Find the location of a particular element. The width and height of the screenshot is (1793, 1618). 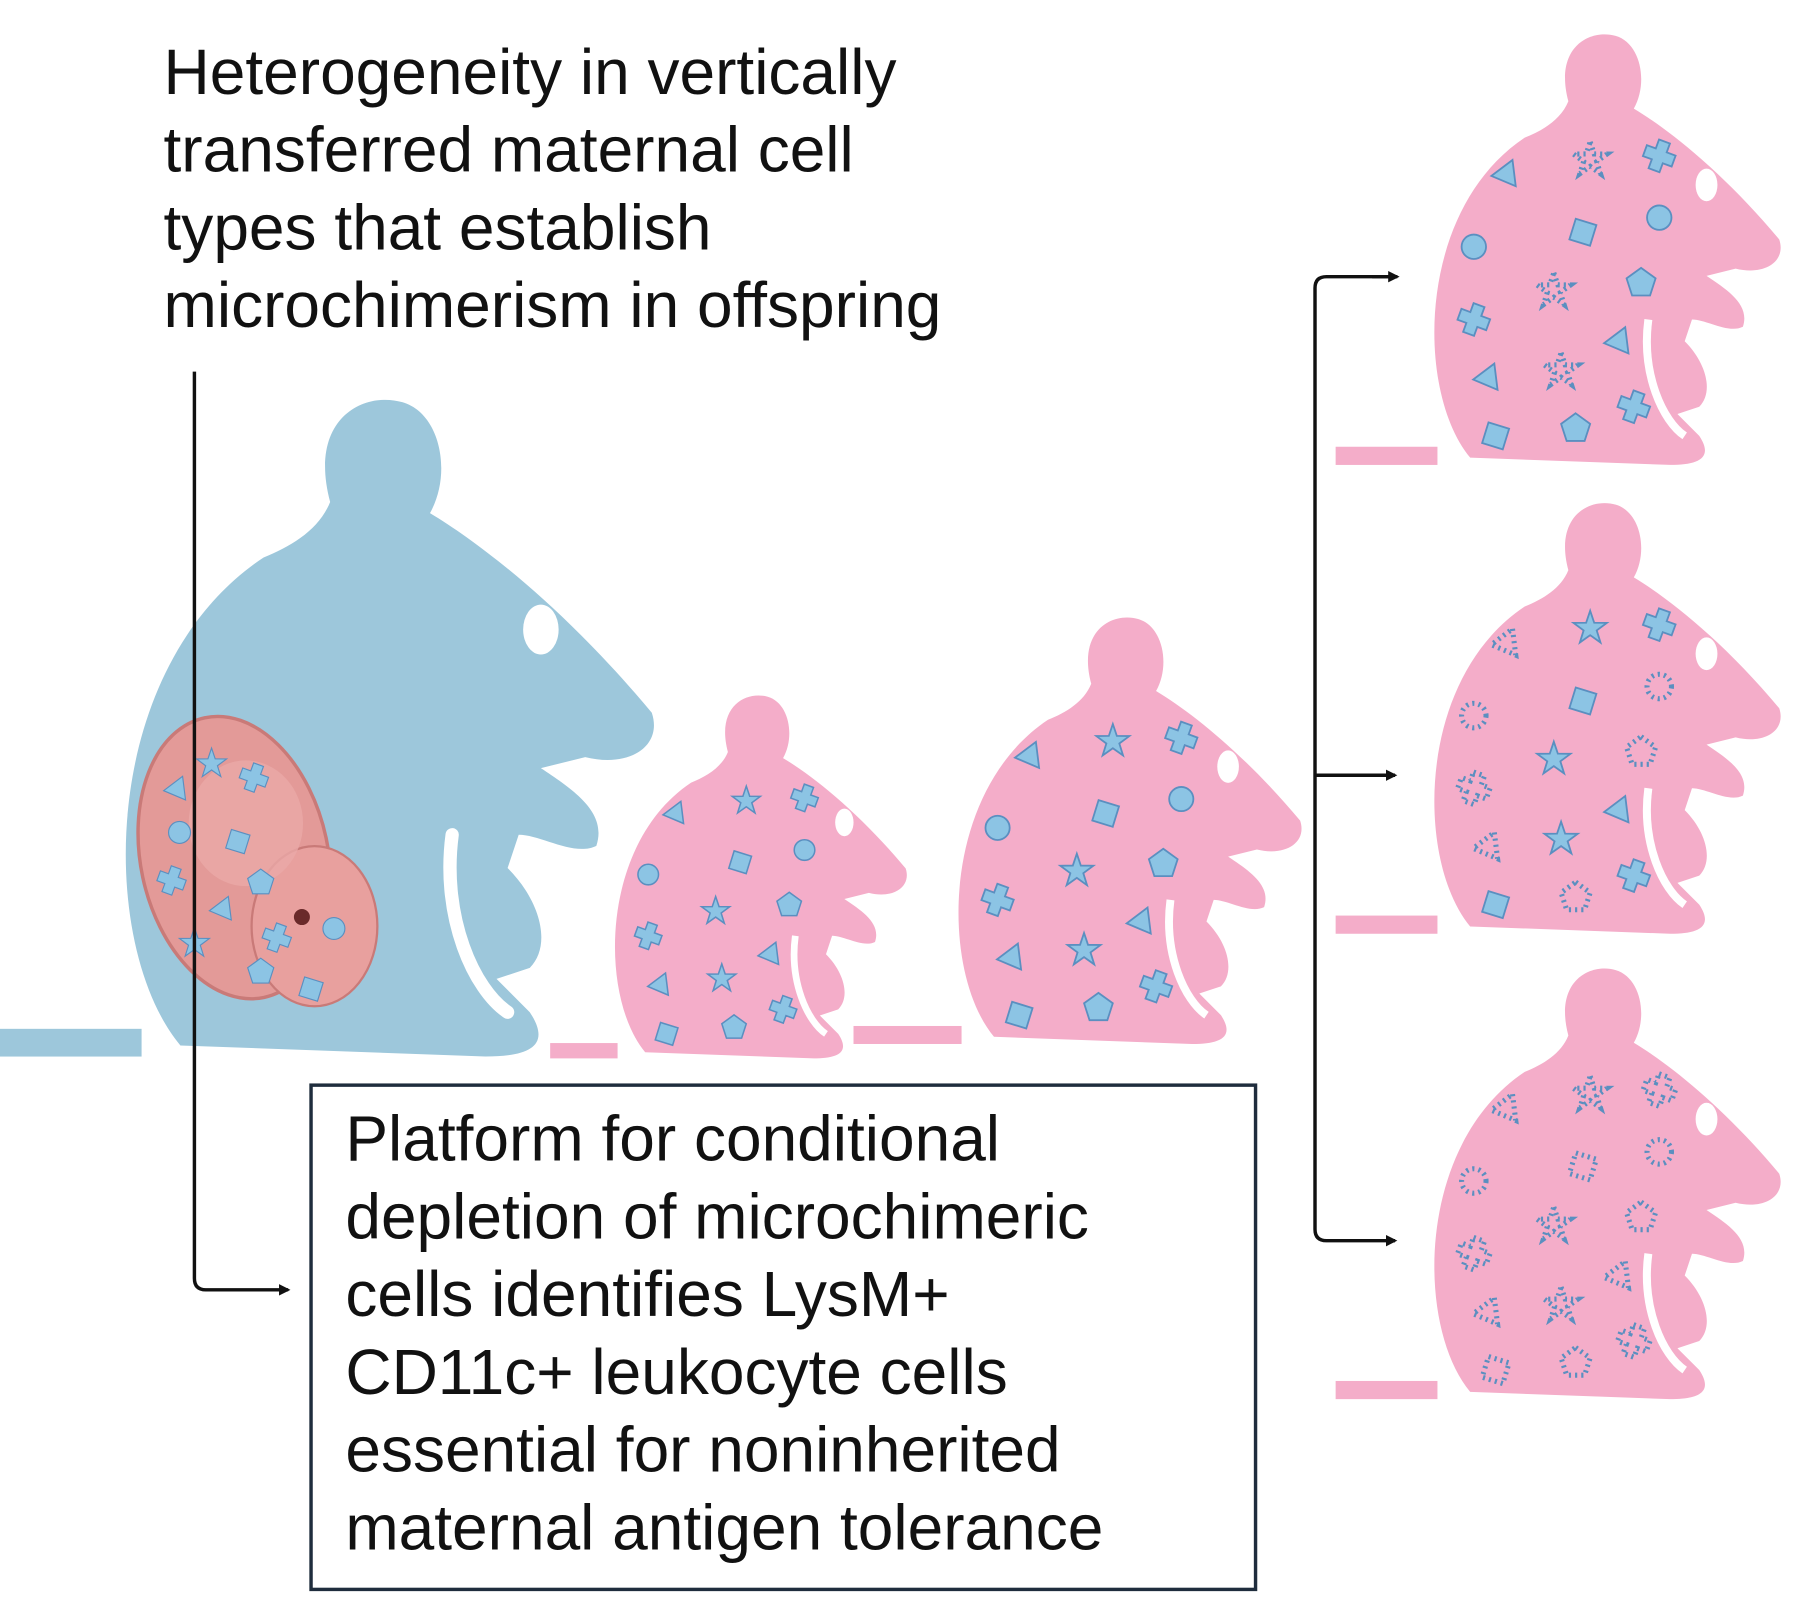

box-line: Platform for conditional is located at coordinates (672, 1139).